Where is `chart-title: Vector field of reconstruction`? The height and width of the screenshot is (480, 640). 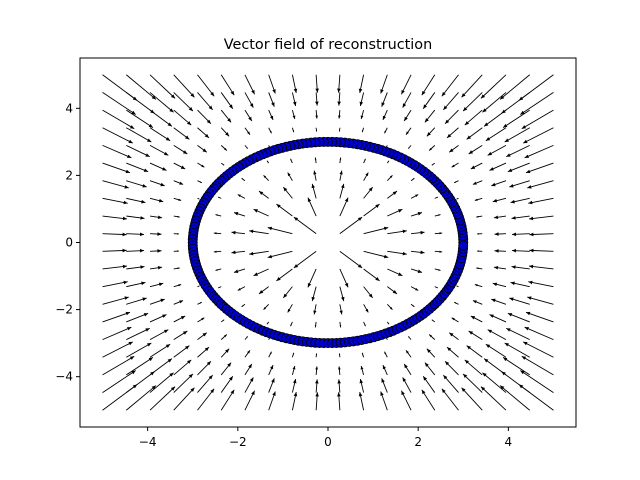
chart-title: Vector field of reconstruction is located at coordinates (328, 45).